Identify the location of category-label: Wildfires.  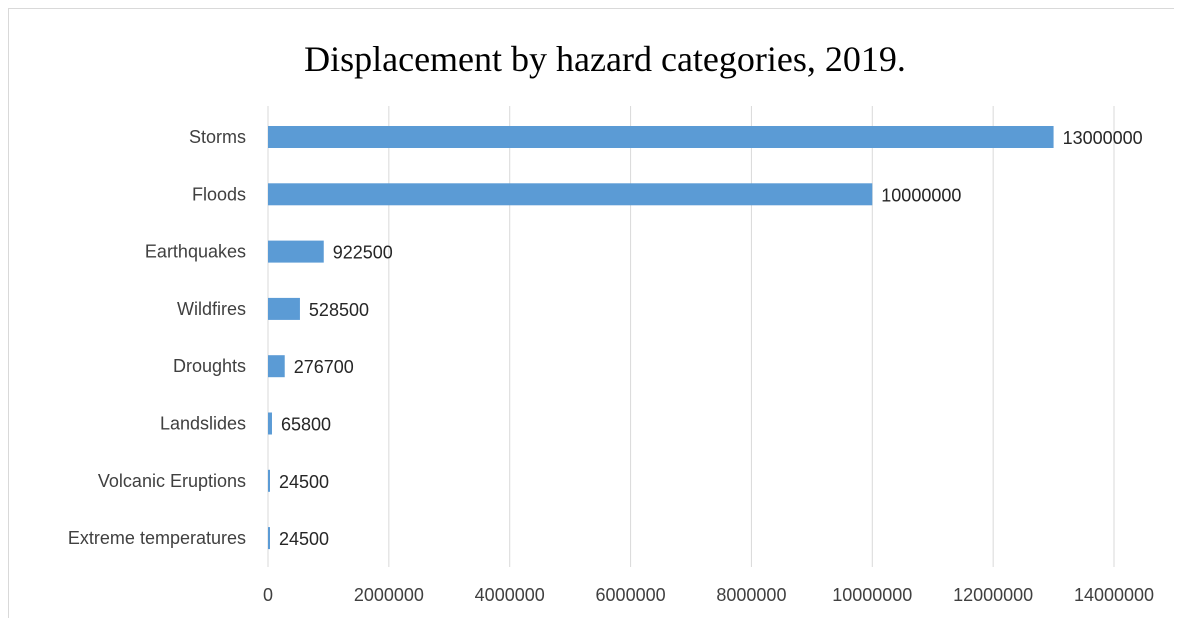
(211, 309).